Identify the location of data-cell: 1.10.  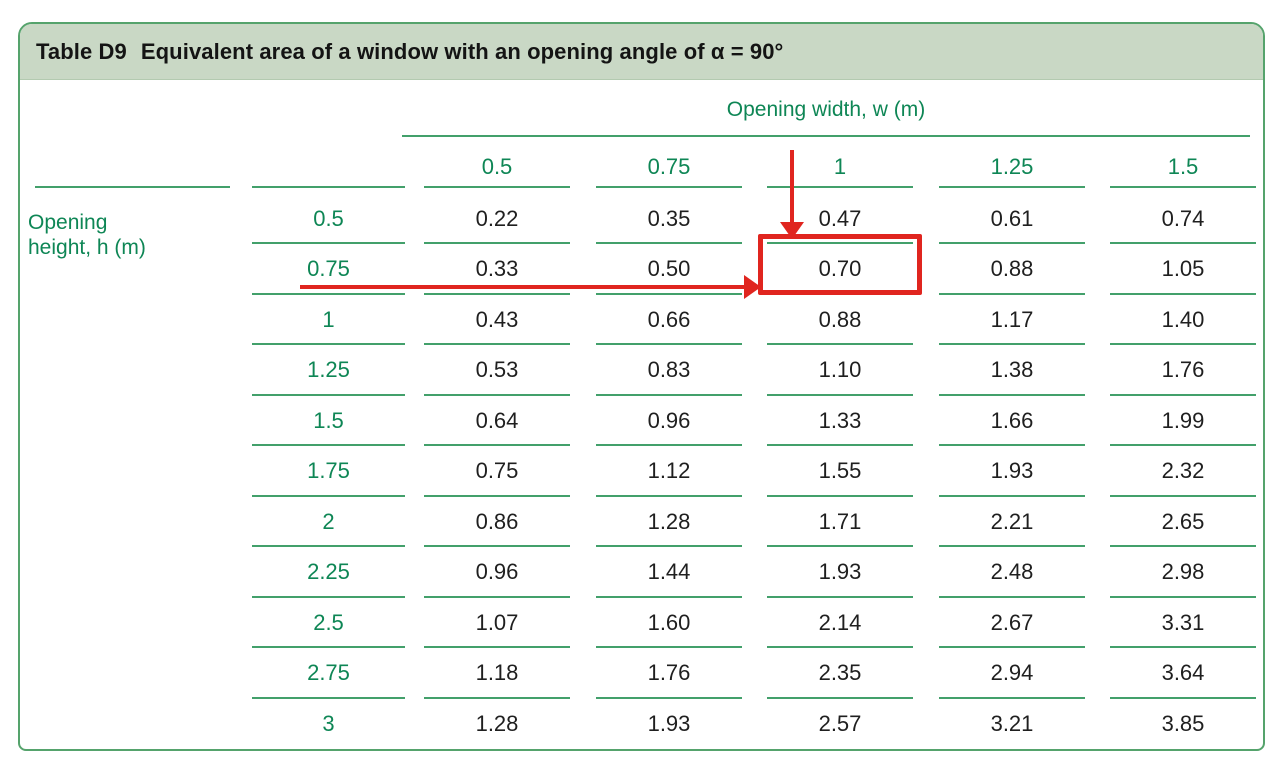
(840, 370).